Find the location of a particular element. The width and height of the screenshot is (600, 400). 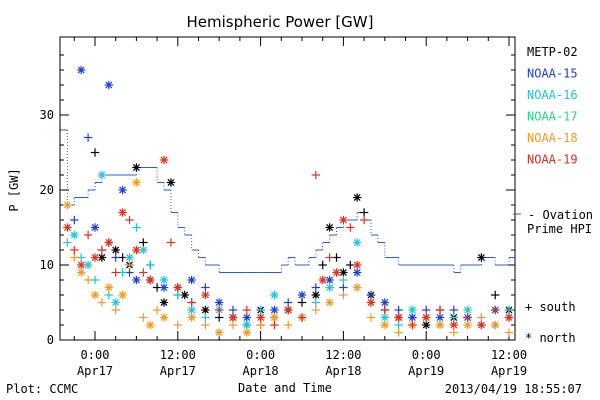

footer-right: 2013/04/19 18:55:07 is located at coordinates (513, 389).